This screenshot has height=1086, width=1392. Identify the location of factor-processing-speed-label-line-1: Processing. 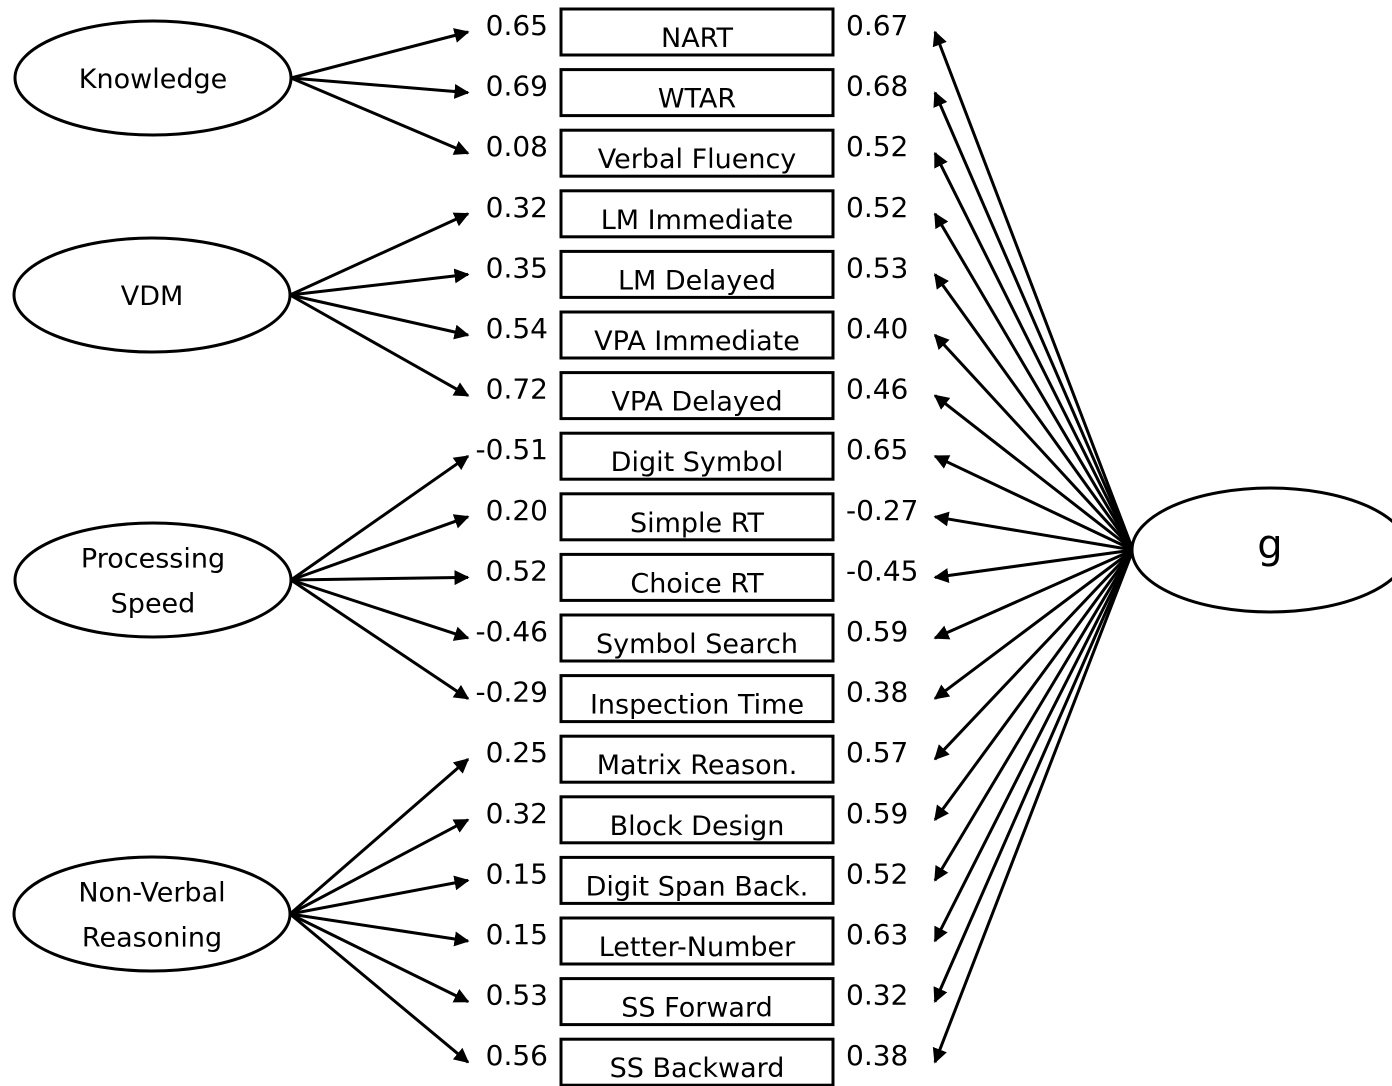
(153, 559).